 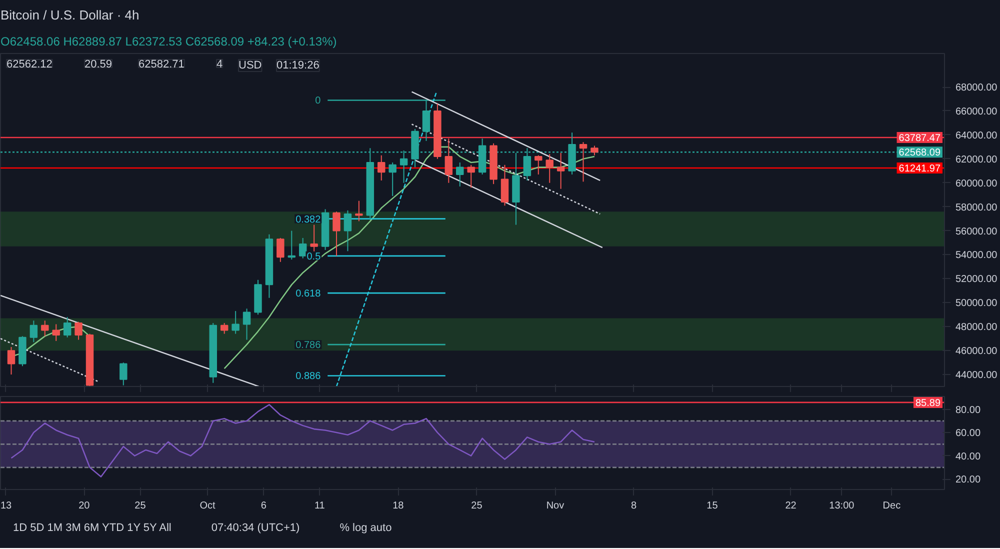 I want to click on x-tick-label: 18, so click(x=398, y=506).